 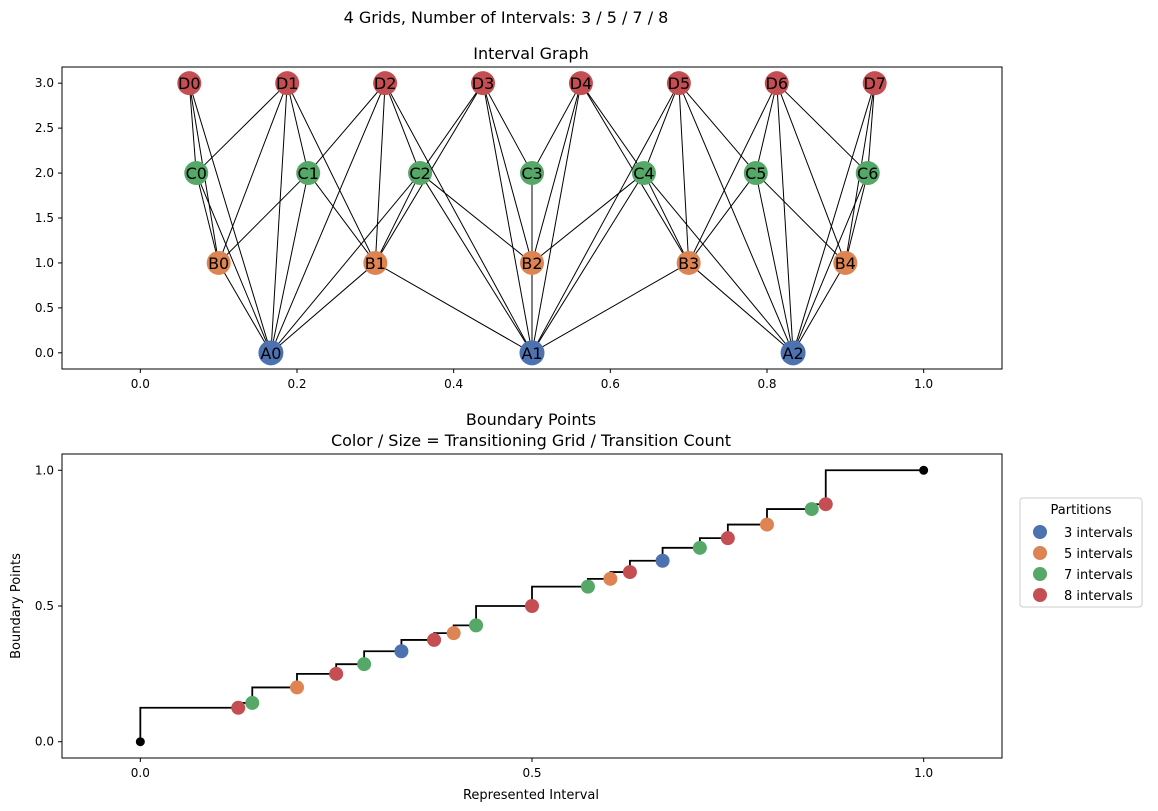 What do you see at coordinates (766, 128) in the screenshot?
I see `graph-edge-C5-D6` at bounding box center [766, 128].